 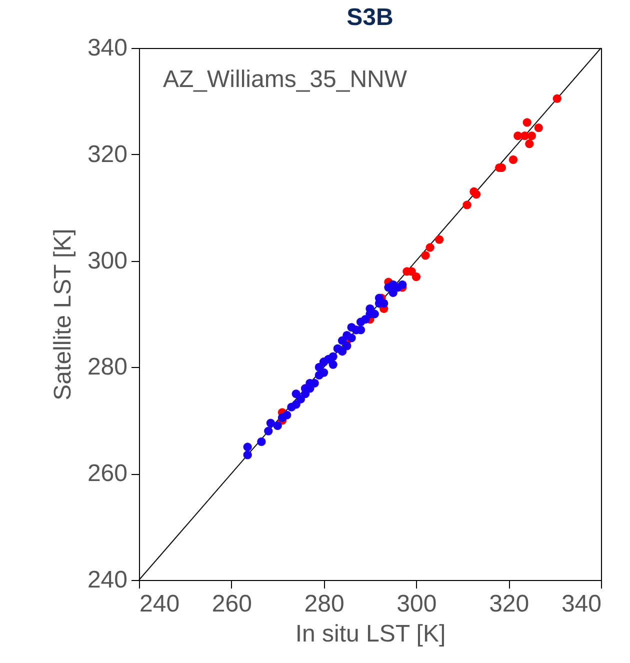 What do you see at coordinates (107, 48) in the screenshot?
I see `y-tick-label: 340` at bounding box center [107, 48].